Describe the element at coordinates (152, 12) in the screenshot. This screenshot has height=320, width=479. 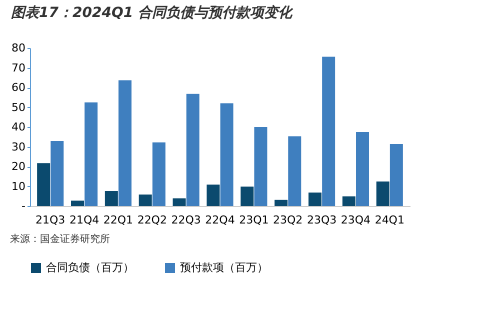
I see `chart-title: 图表17：2024Q1 合同负债与预付款项变化` at that location.